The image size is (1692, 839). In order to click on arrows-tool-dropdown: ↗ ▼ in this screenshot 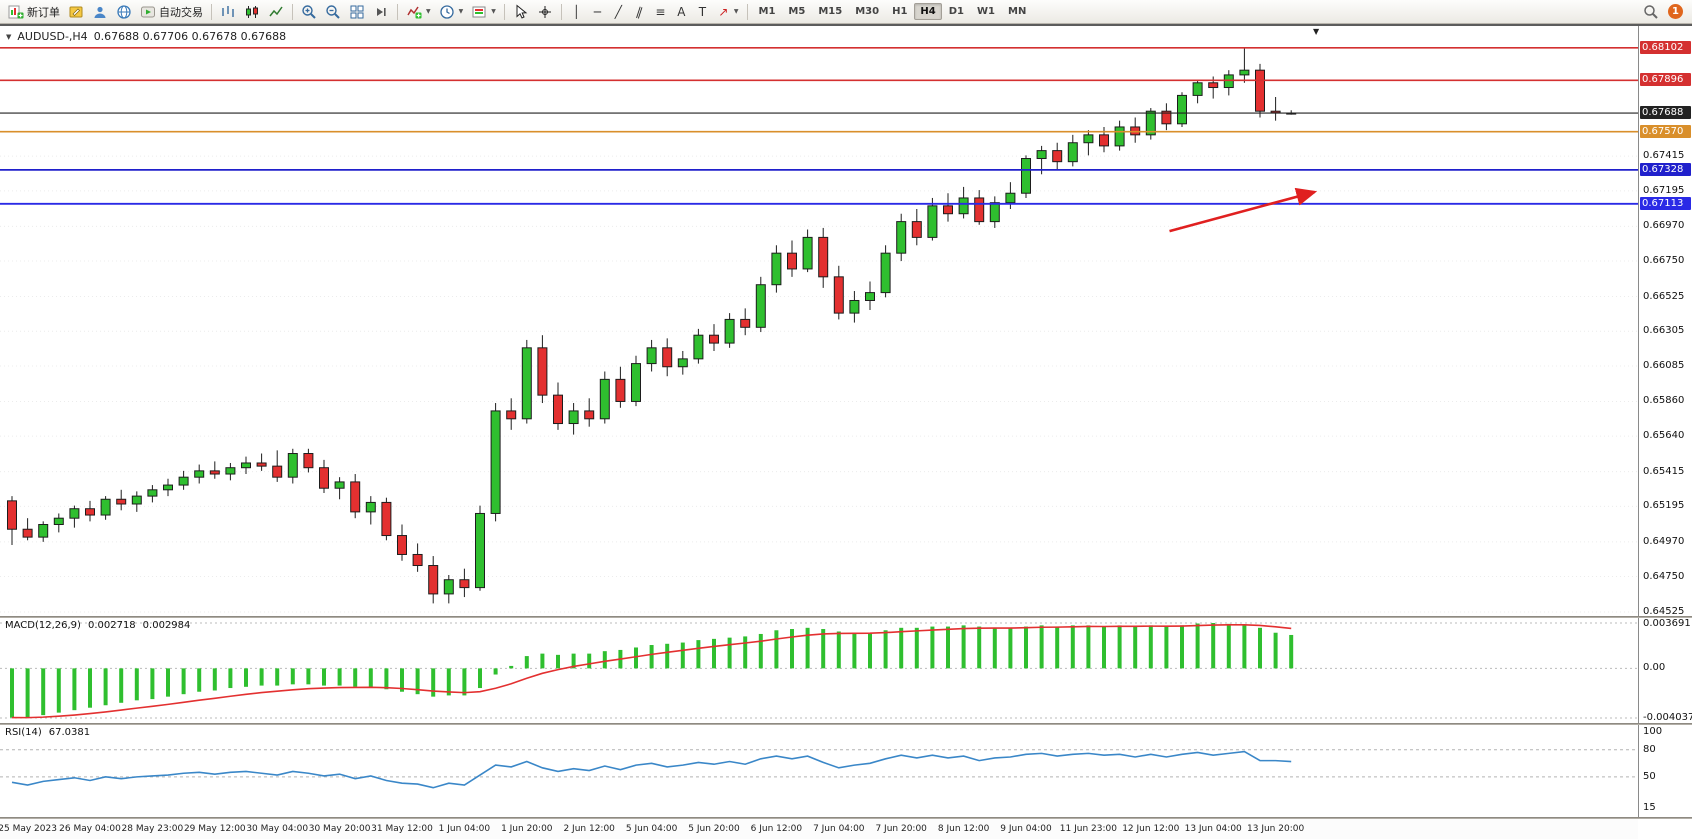, I will do `click(728, 12)`.